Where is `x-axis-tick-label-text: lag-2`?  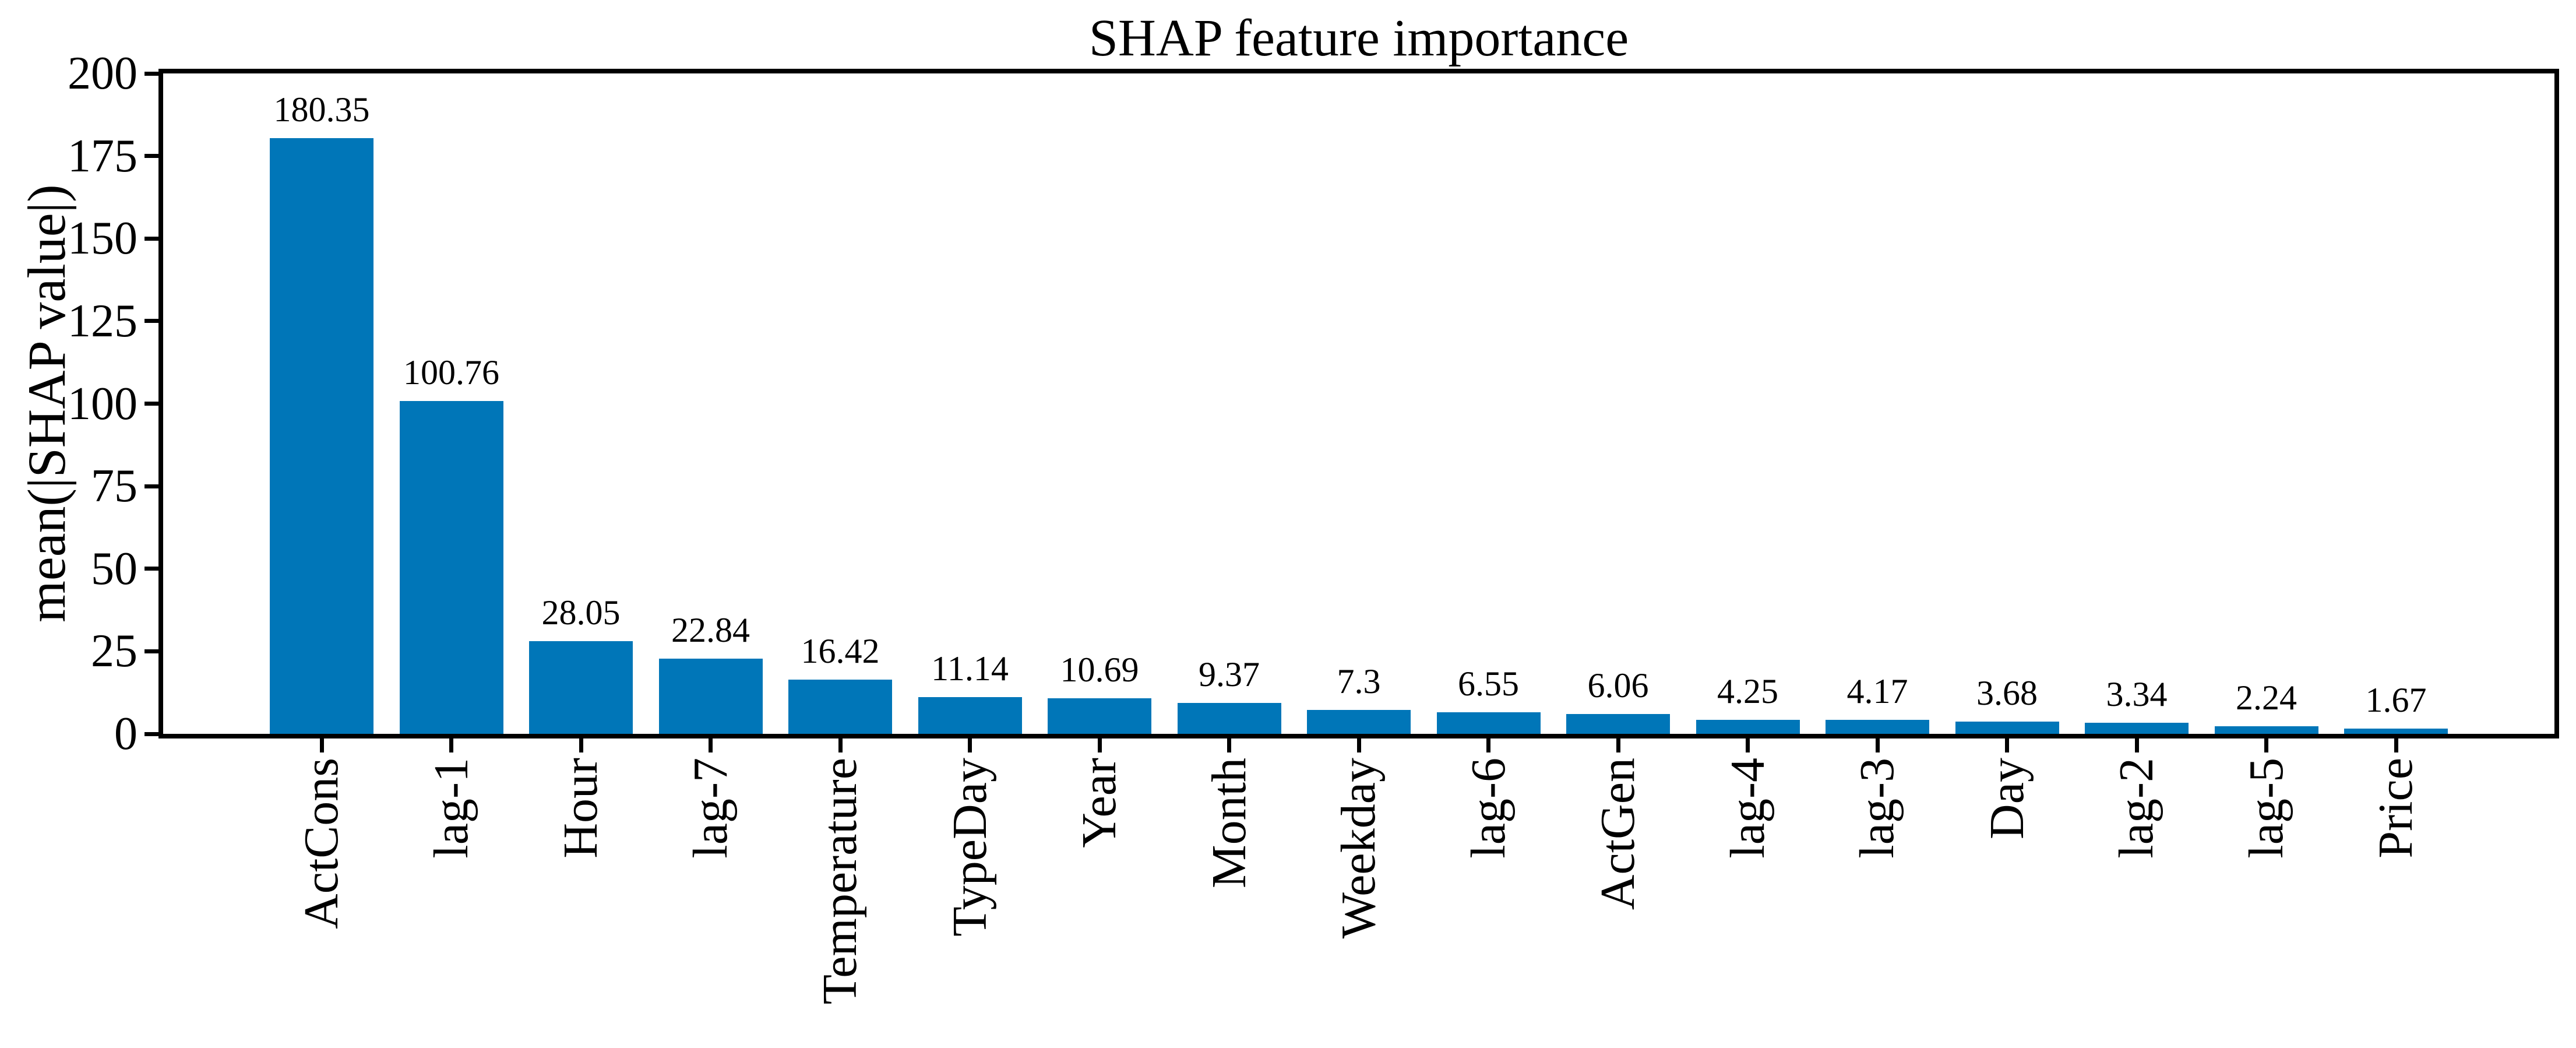
x-axis-tick-label-text: lag-2 is located at coordinates (2136, 808).